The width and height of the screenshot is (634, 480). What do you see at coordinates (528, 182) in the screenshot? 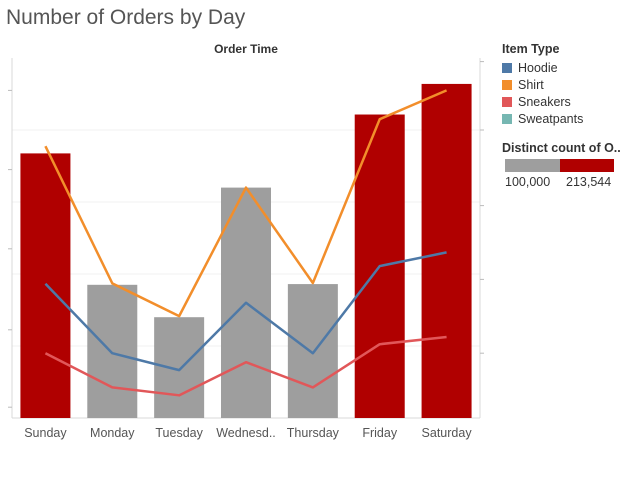
I see `size-legend-min-label: 100,000` at bounding box center [528, 182].